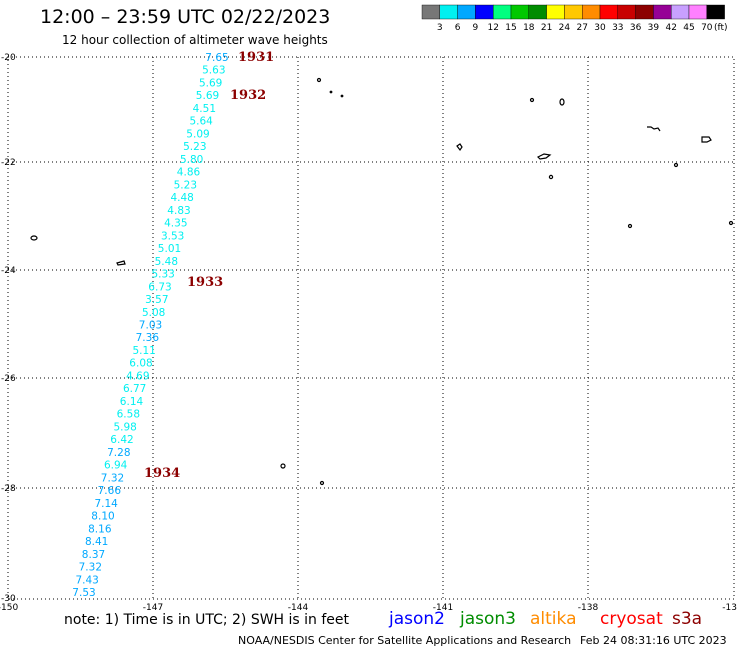  Describe the element at coordinates (121, 440) in the screenshot. I see `wave-height-value: 6.42` at that location.